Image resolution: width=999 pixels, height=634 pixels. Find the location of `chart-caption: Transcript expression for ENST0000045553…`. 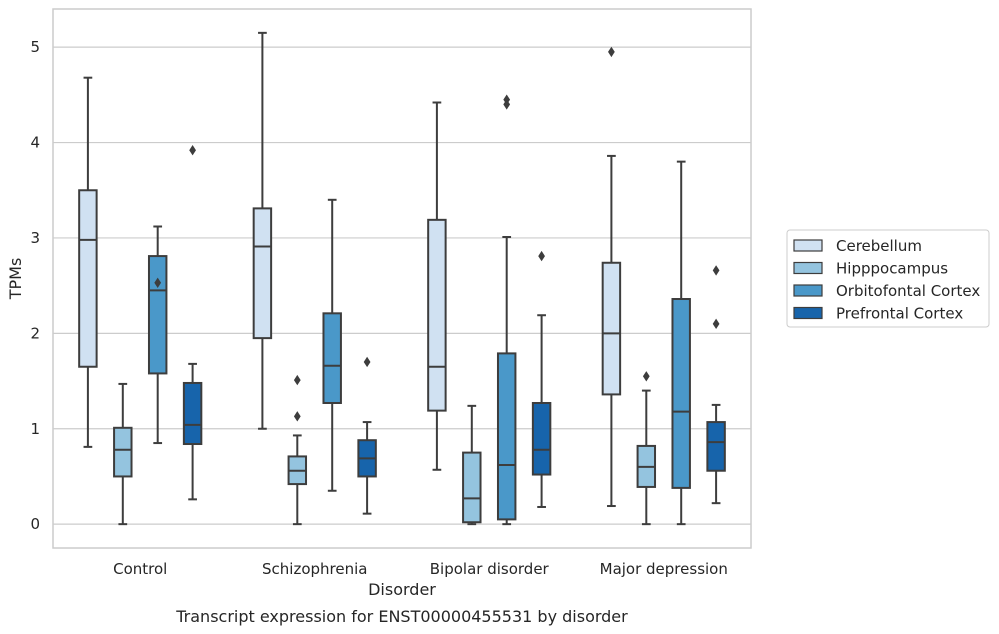

chart-caption: Transcript expression for ENST0000045553… is located at coordinates (401, 616).